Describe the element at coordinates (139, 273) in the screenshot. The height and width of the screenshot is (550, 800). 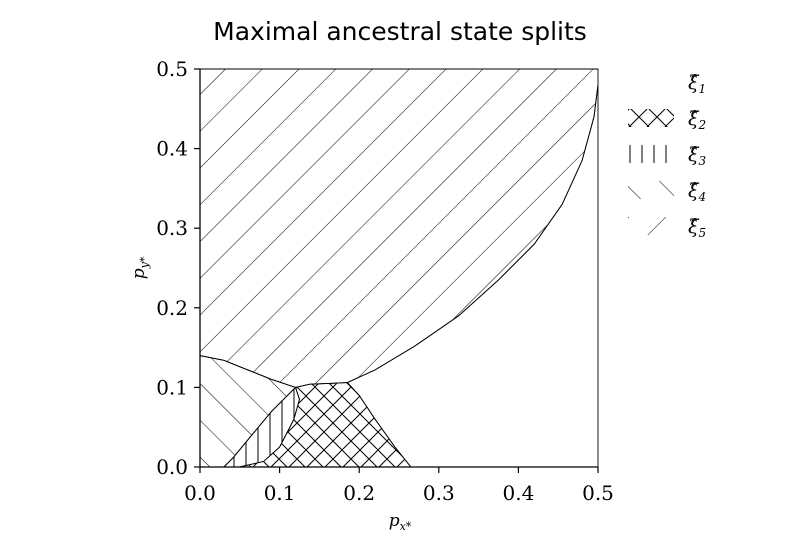
I see `y-axis-label-main: p` at that location.